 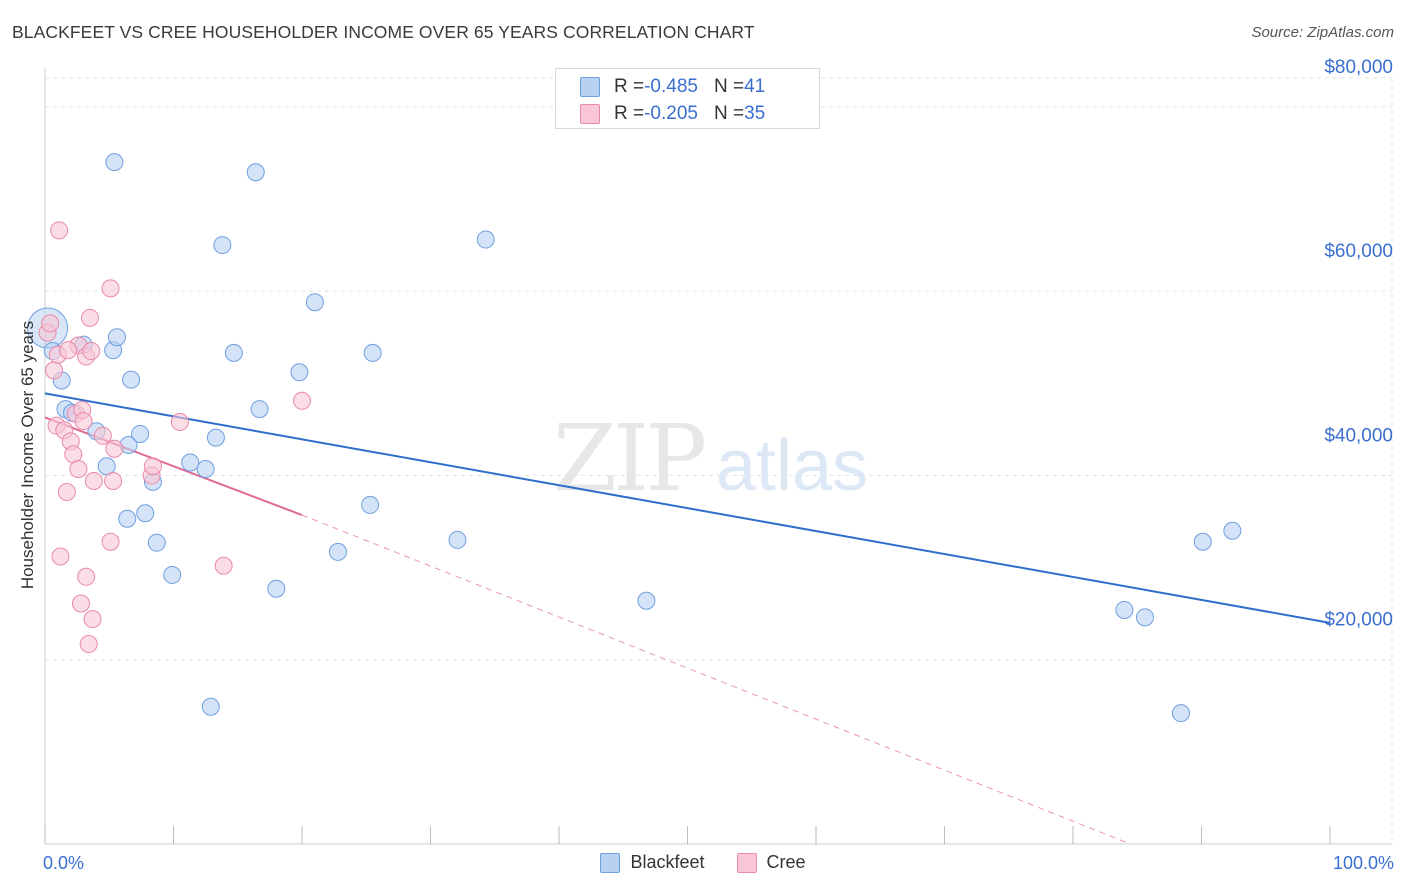 What do you see at coordinates (64, 863) in the screenshot?
I see `x-tick-label-min: 0.0%` at bounding box center [64, 863].